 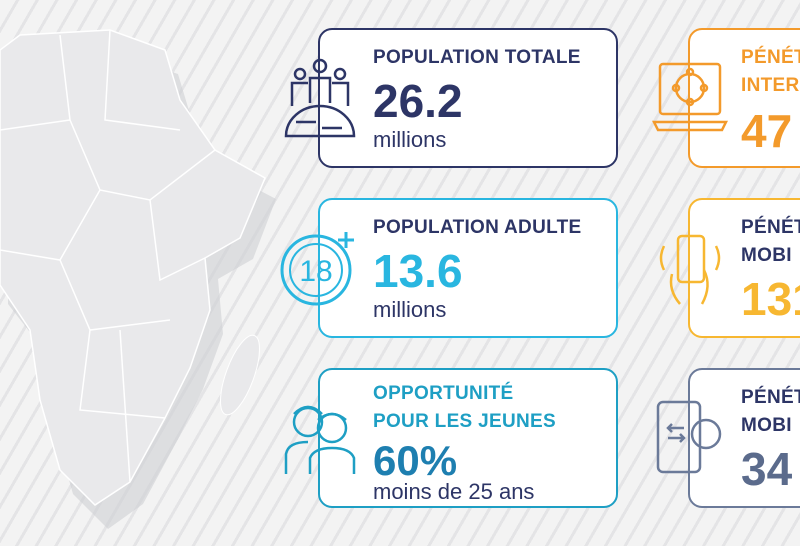 What do you see at coordinates (767, 469) in the screenshot?
I see `card-value: 34` at bounding box center [767, 469].